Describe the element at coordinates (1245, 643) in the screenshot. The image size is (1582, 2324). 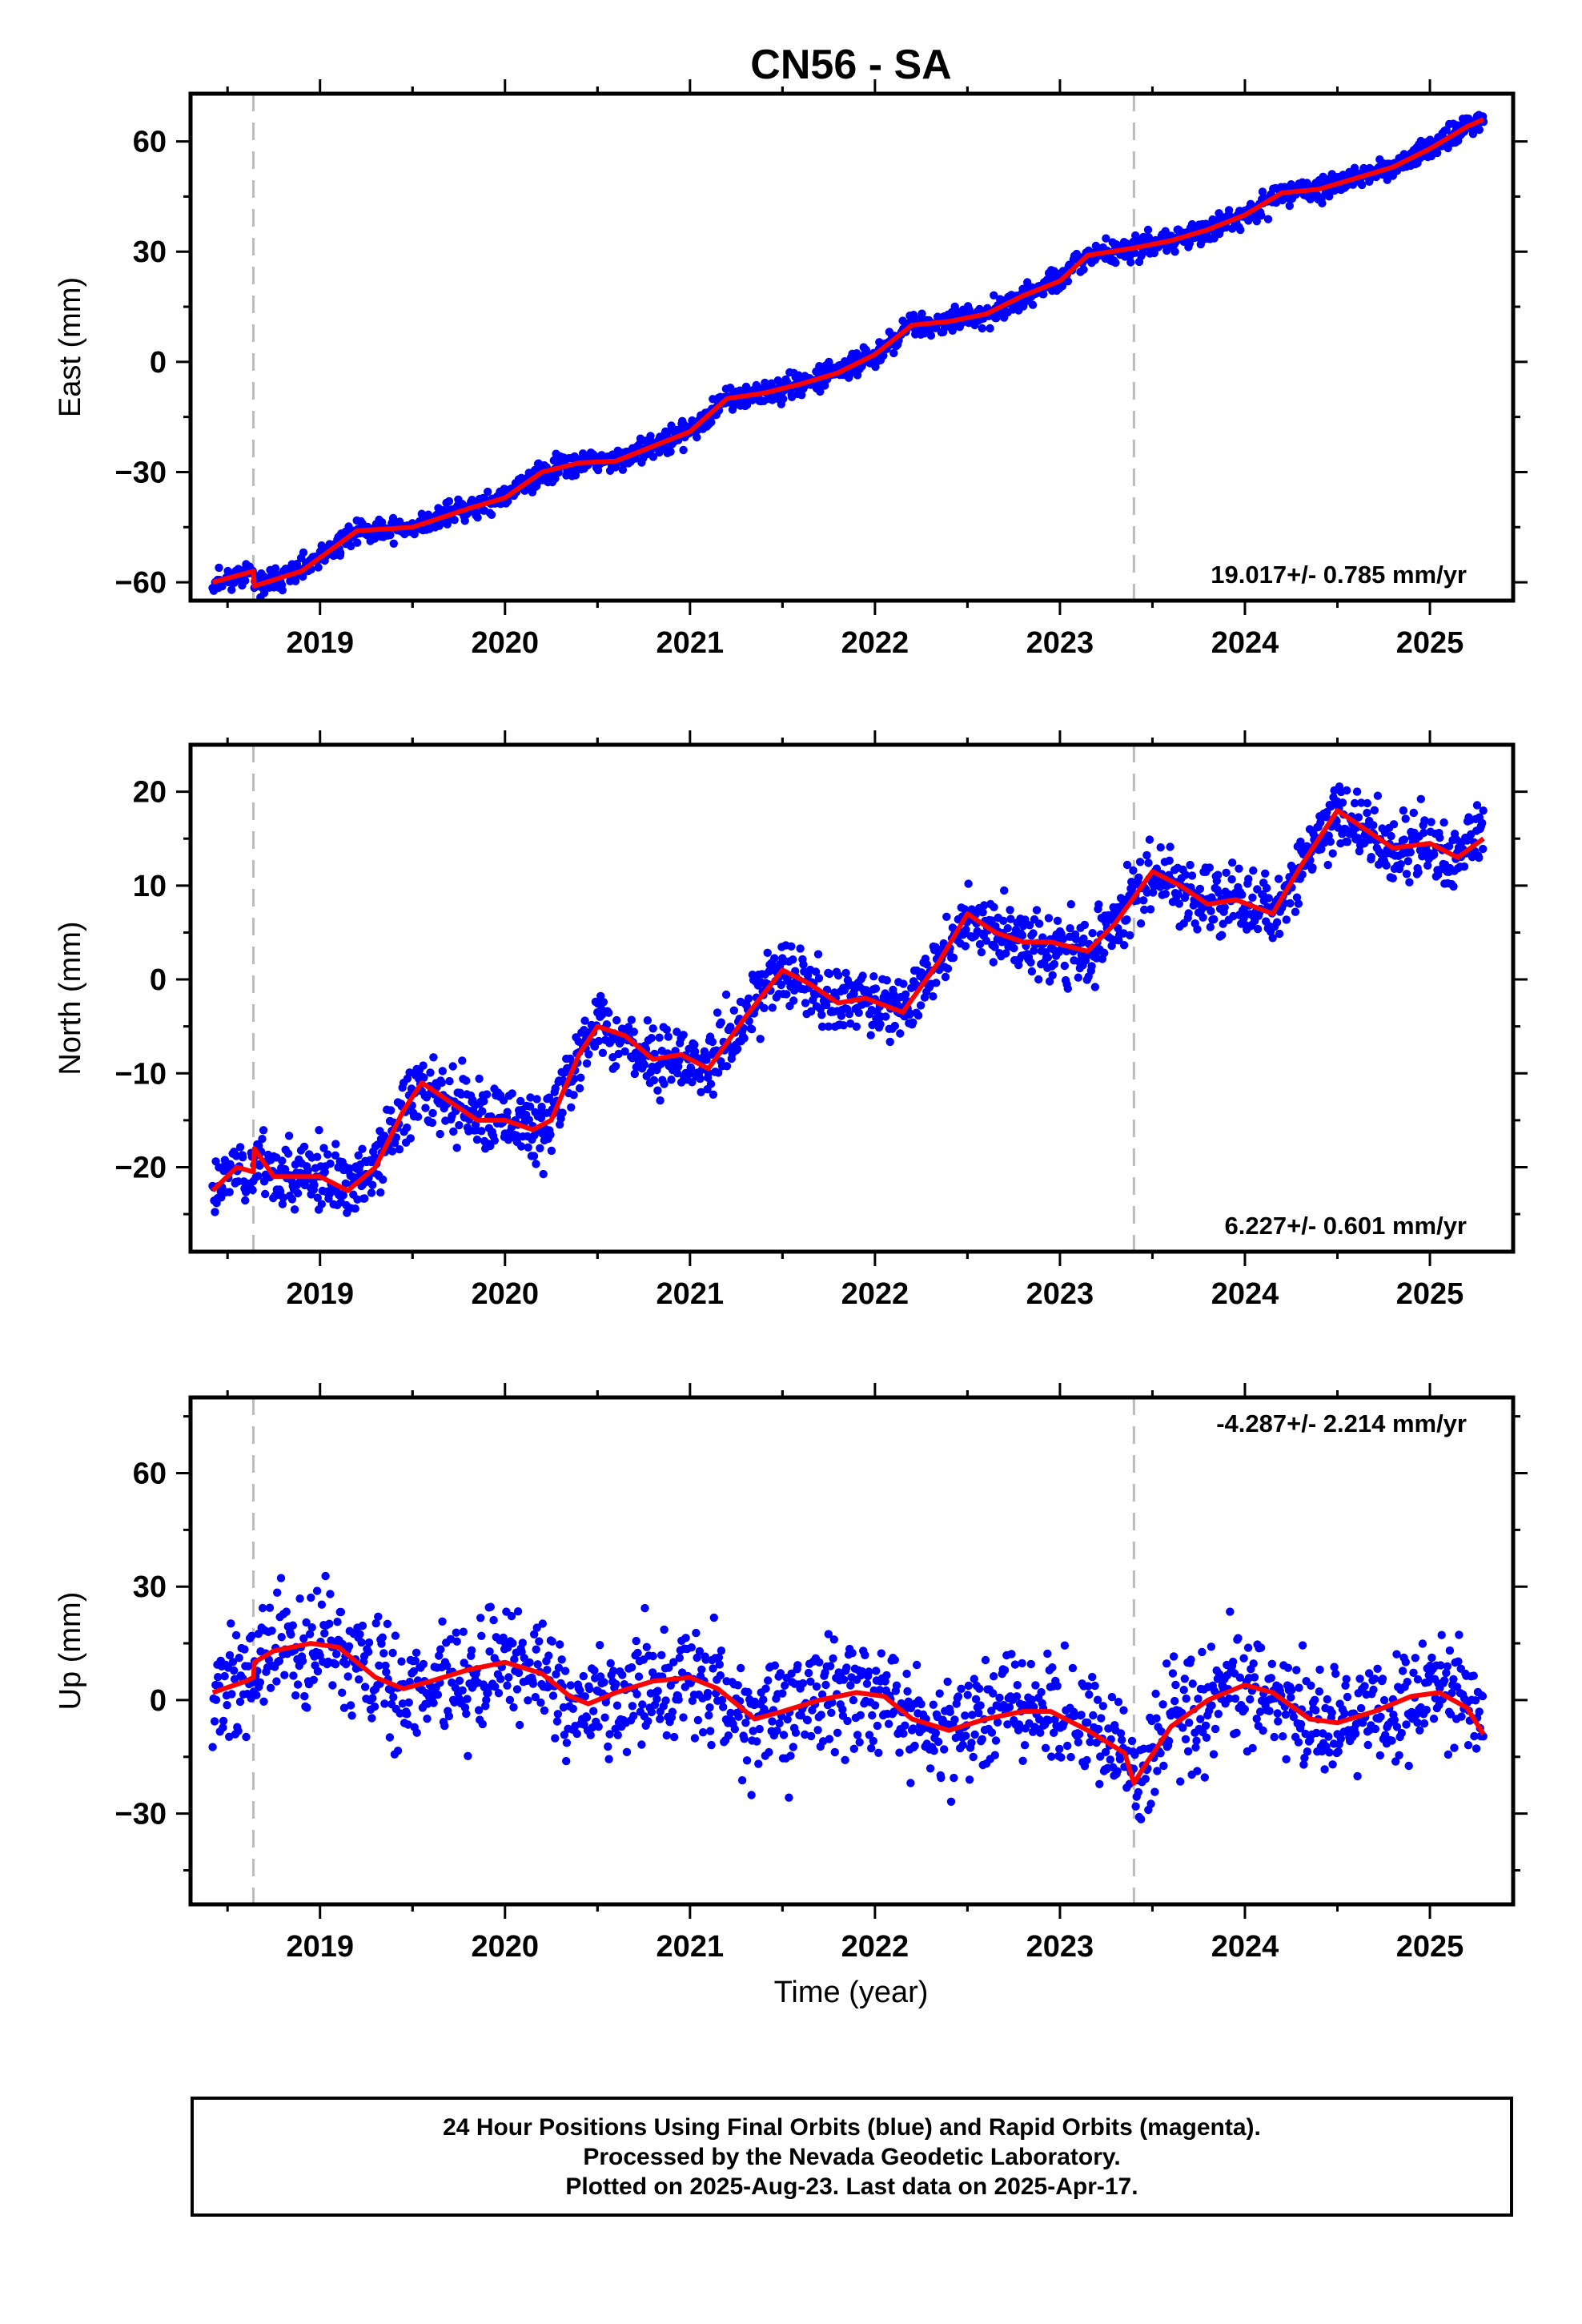
I see `east-x-tick-label: 2024` at that location.